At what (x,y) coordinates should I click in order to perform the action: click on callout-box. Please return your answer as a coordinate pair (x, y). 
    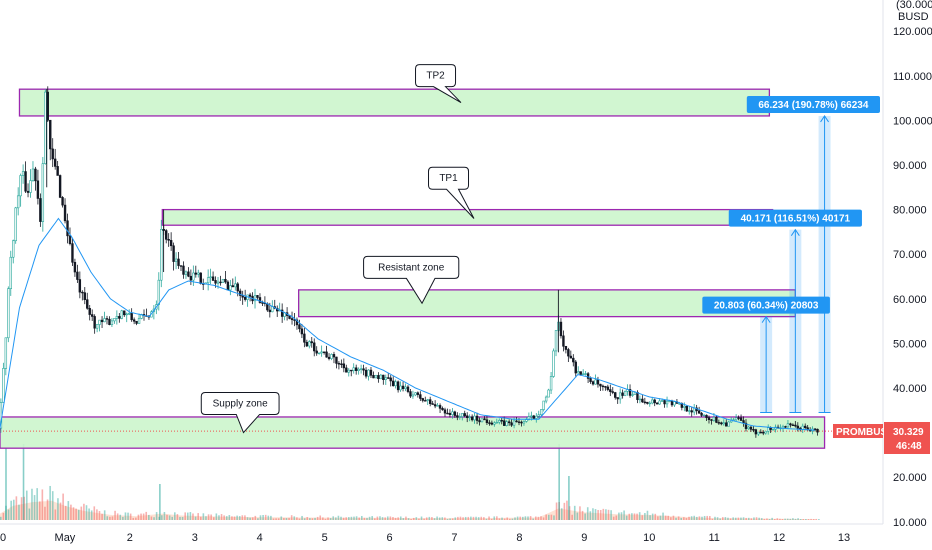
    Looking at the image, I should click on (438, 84).